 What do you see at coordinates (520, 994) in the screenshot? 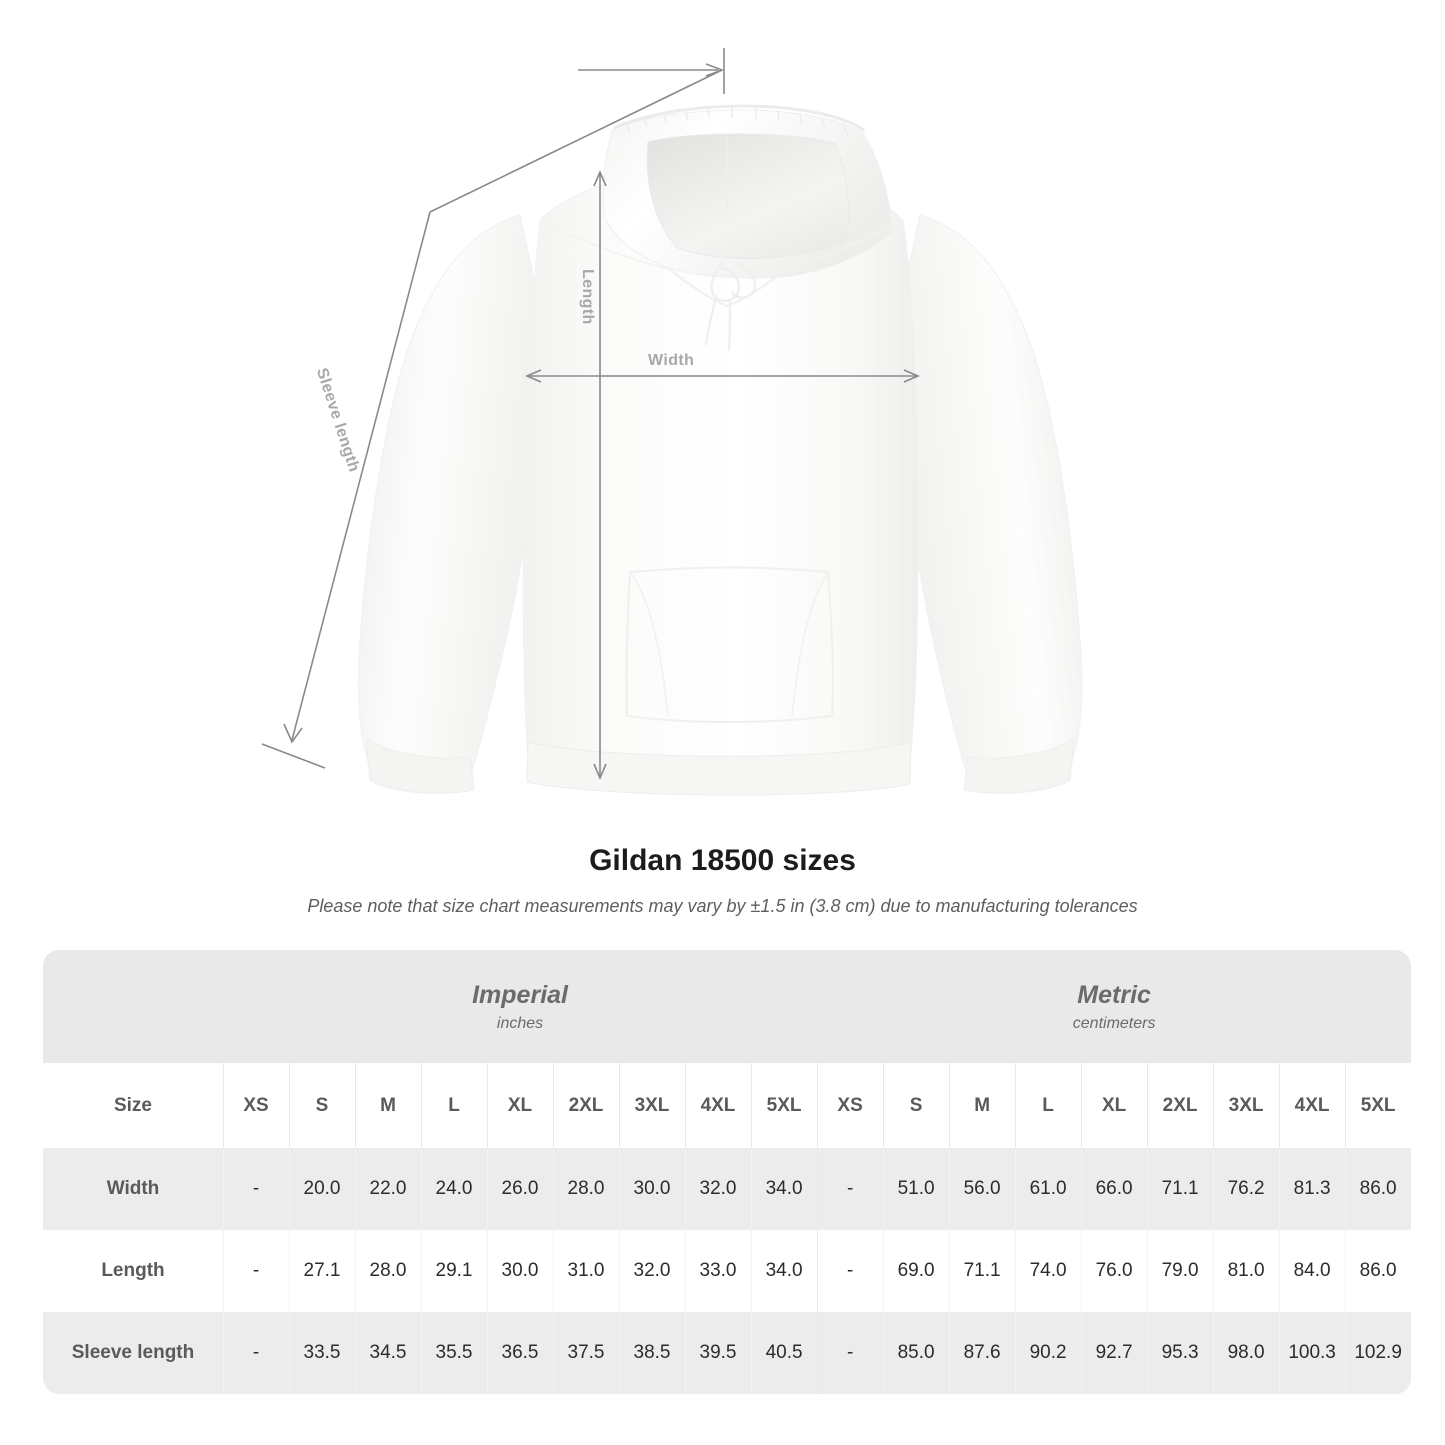
I see `unit-group-imperial-name: Imperial` at bounding box center [520, 994].